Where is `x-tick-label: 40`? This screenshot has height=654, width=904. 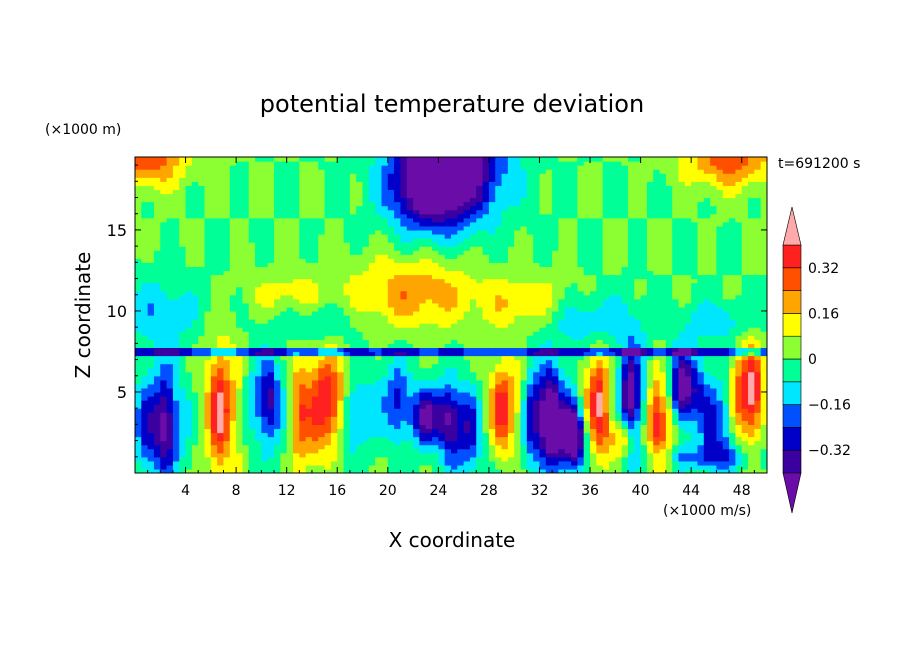 x-tick-label: 40 is located at coordinates (641, 491).